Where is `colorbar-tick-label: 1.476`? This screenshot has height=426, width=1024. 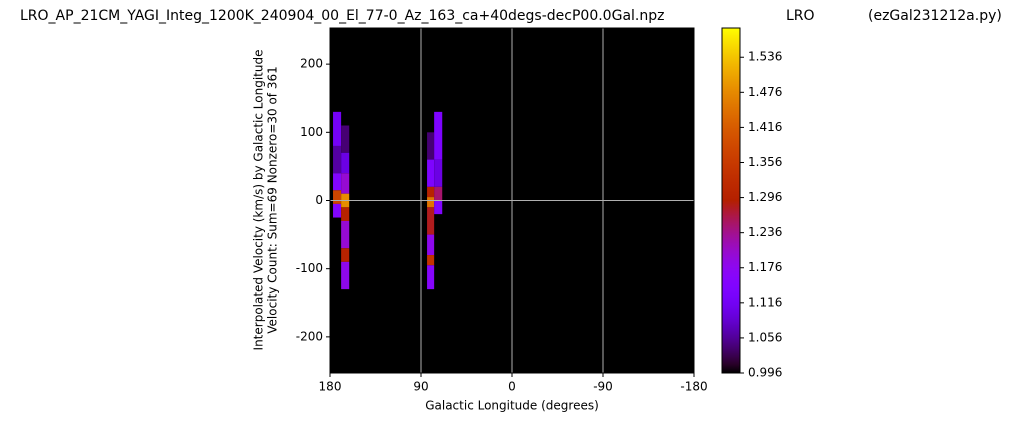
colorbar-tick-label: 1.476 is located at coordinates (765, 92).